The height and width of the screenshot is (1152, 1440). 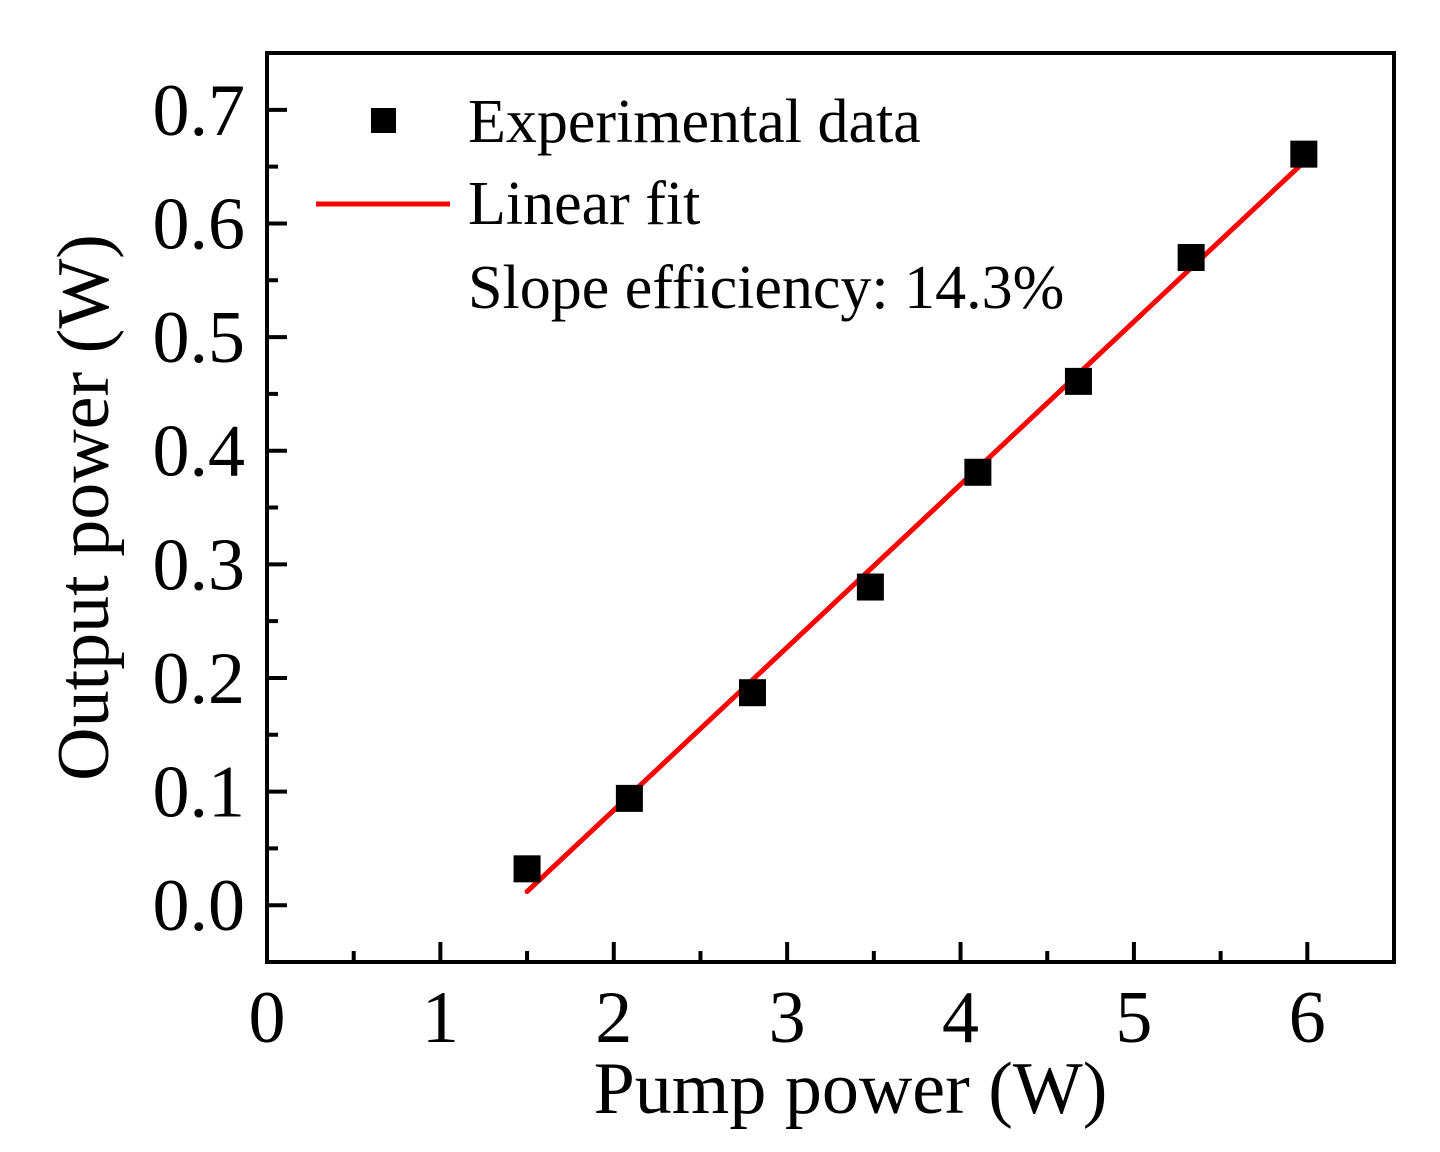 What do you see at coordinates (613, 1018) in the screenshot?
I see `x-tick-label: 2` at bounding box center [613, 1018].